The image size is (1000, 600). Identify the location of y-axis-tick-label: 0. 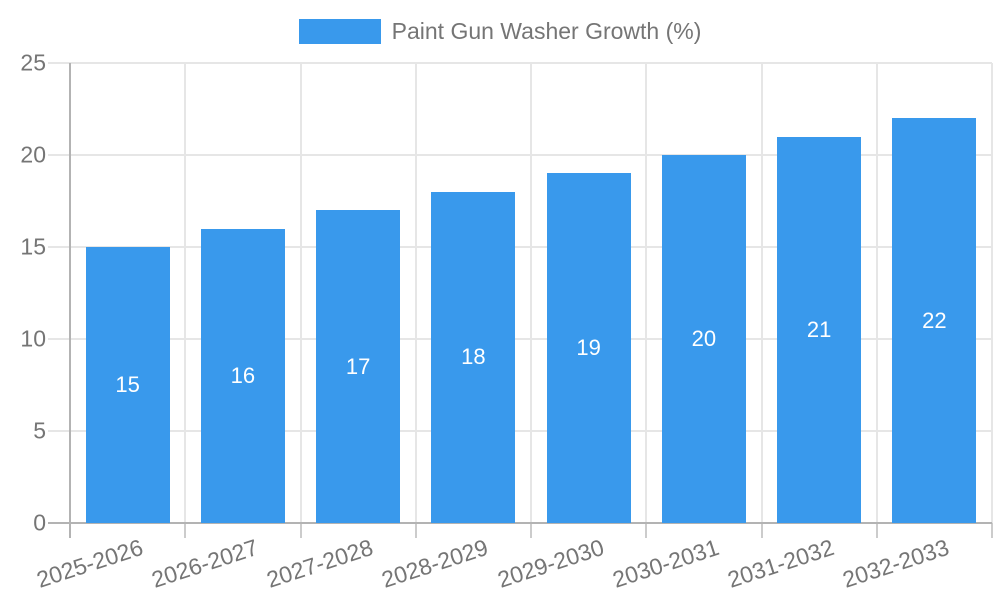
(39, 522).